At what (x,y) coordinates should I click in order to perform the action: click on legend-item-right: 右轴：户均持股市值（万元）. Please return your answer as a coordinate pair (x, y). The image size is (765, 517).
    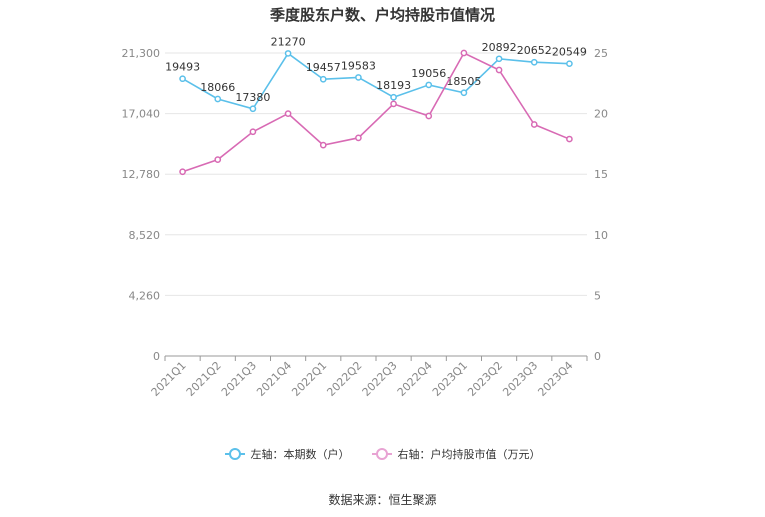
    Looking at the image, I should click on (456, 454).